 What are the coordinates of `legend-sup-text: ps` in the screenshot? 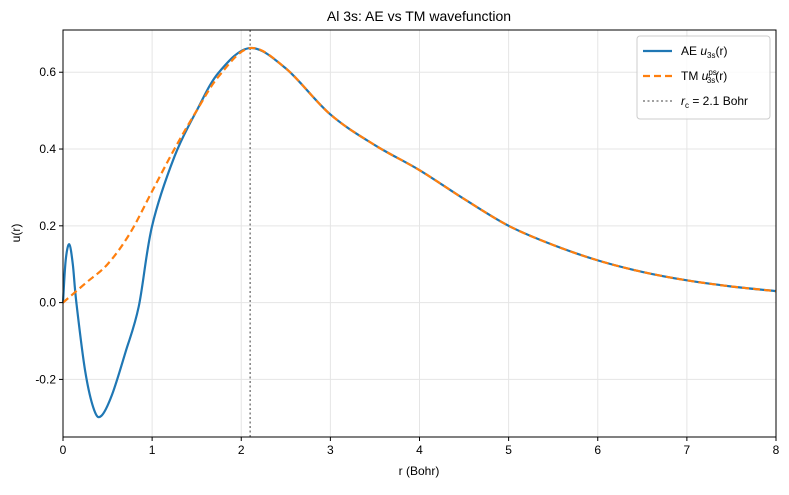 It's located at (712, 72).